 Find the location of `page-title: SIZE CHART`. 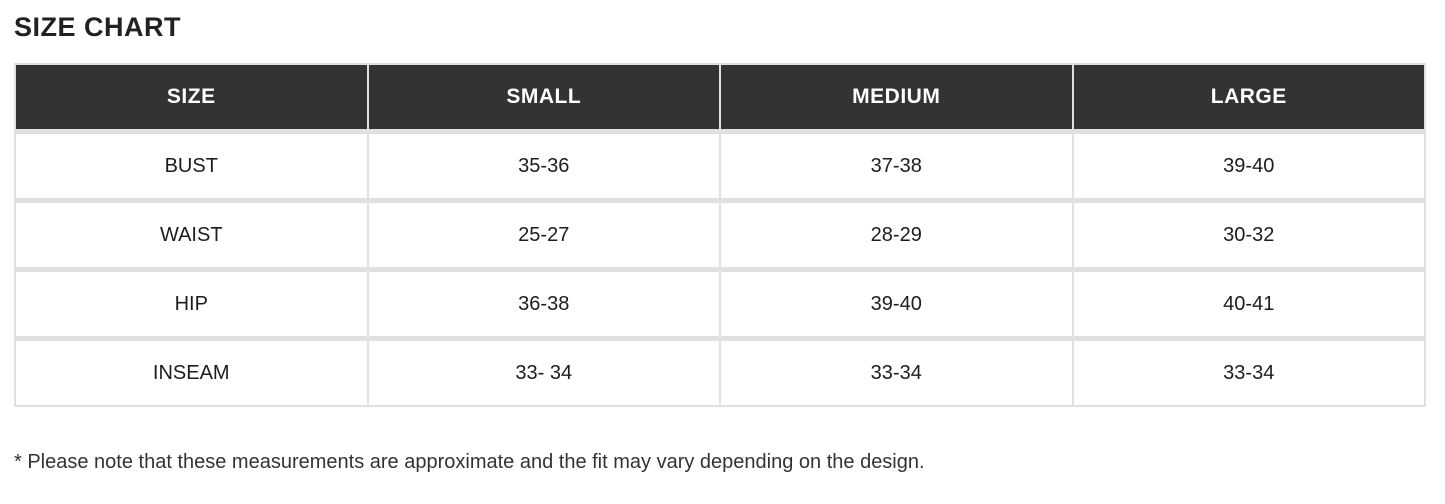

page-title: SIZE CHART is located at coordinates (97, 27).